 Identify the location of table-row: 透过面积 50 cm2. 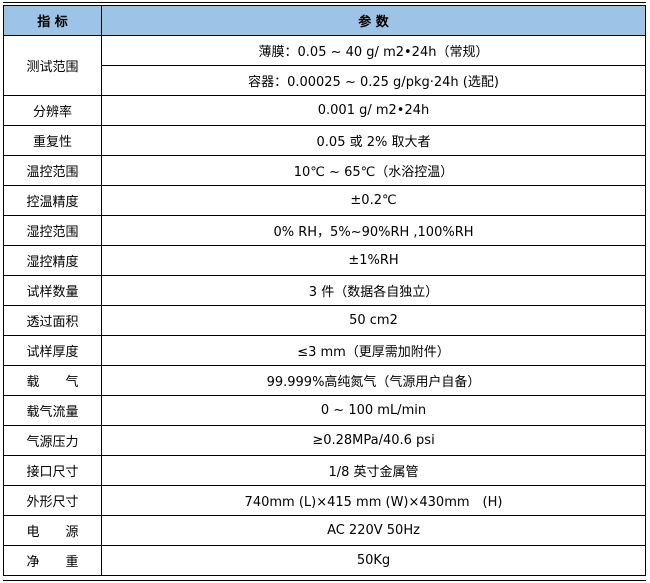
(324, 320).